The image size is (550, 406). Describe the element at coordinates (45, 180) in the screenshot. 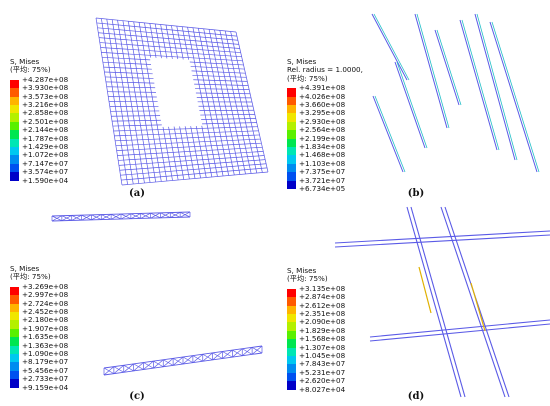

I see `legend-value: +1.590e+04` at that location.